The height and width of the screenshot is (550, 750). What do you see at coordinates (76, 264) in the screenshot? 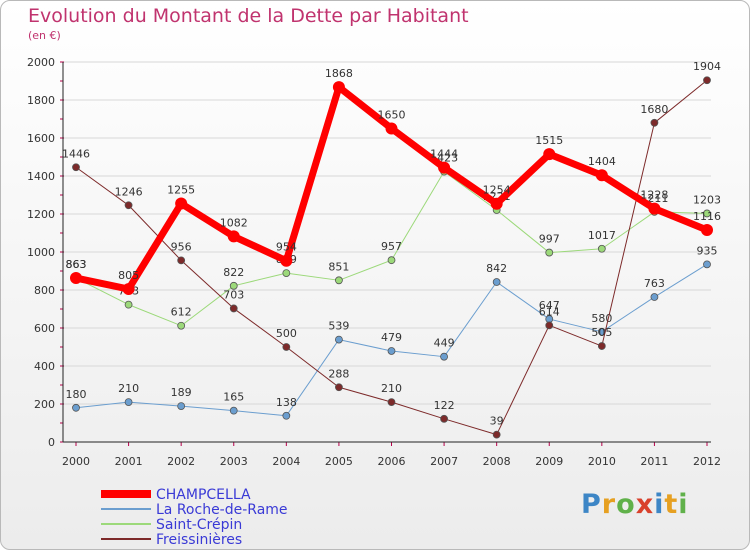
I see `data-label: 863` at bounding box center [76, 264].